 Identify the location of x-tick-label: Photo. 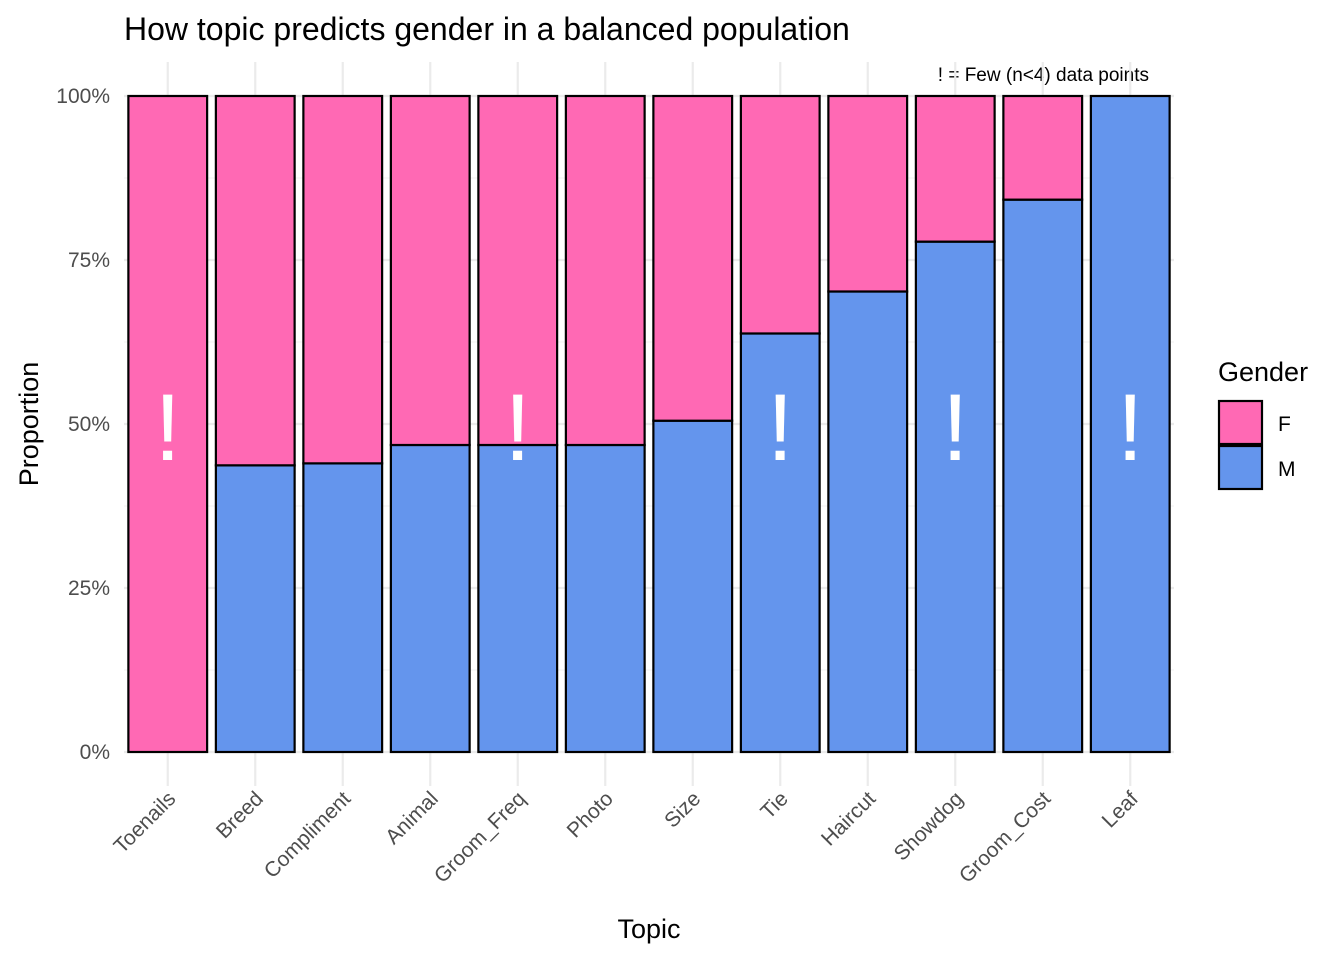
(590, 814).